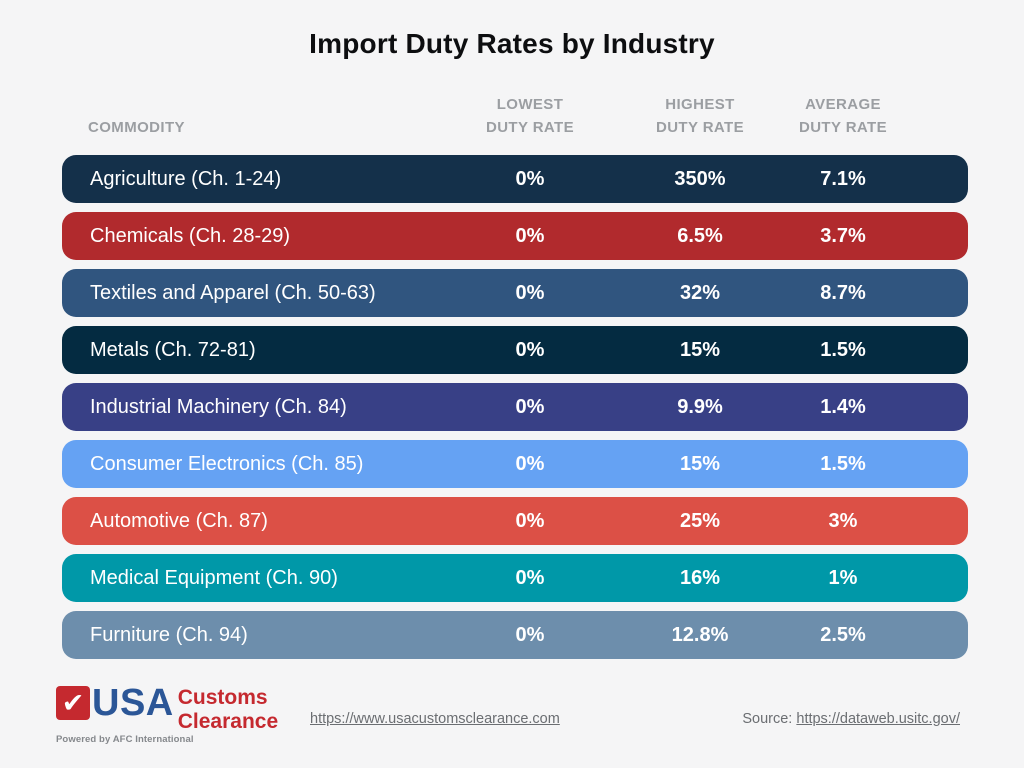 This screenshot has height=768, width=1024. I want to click on table-row: Chemicals (Ch. 28-29) 0% 6.5% 3.7%, so click(515, 236).